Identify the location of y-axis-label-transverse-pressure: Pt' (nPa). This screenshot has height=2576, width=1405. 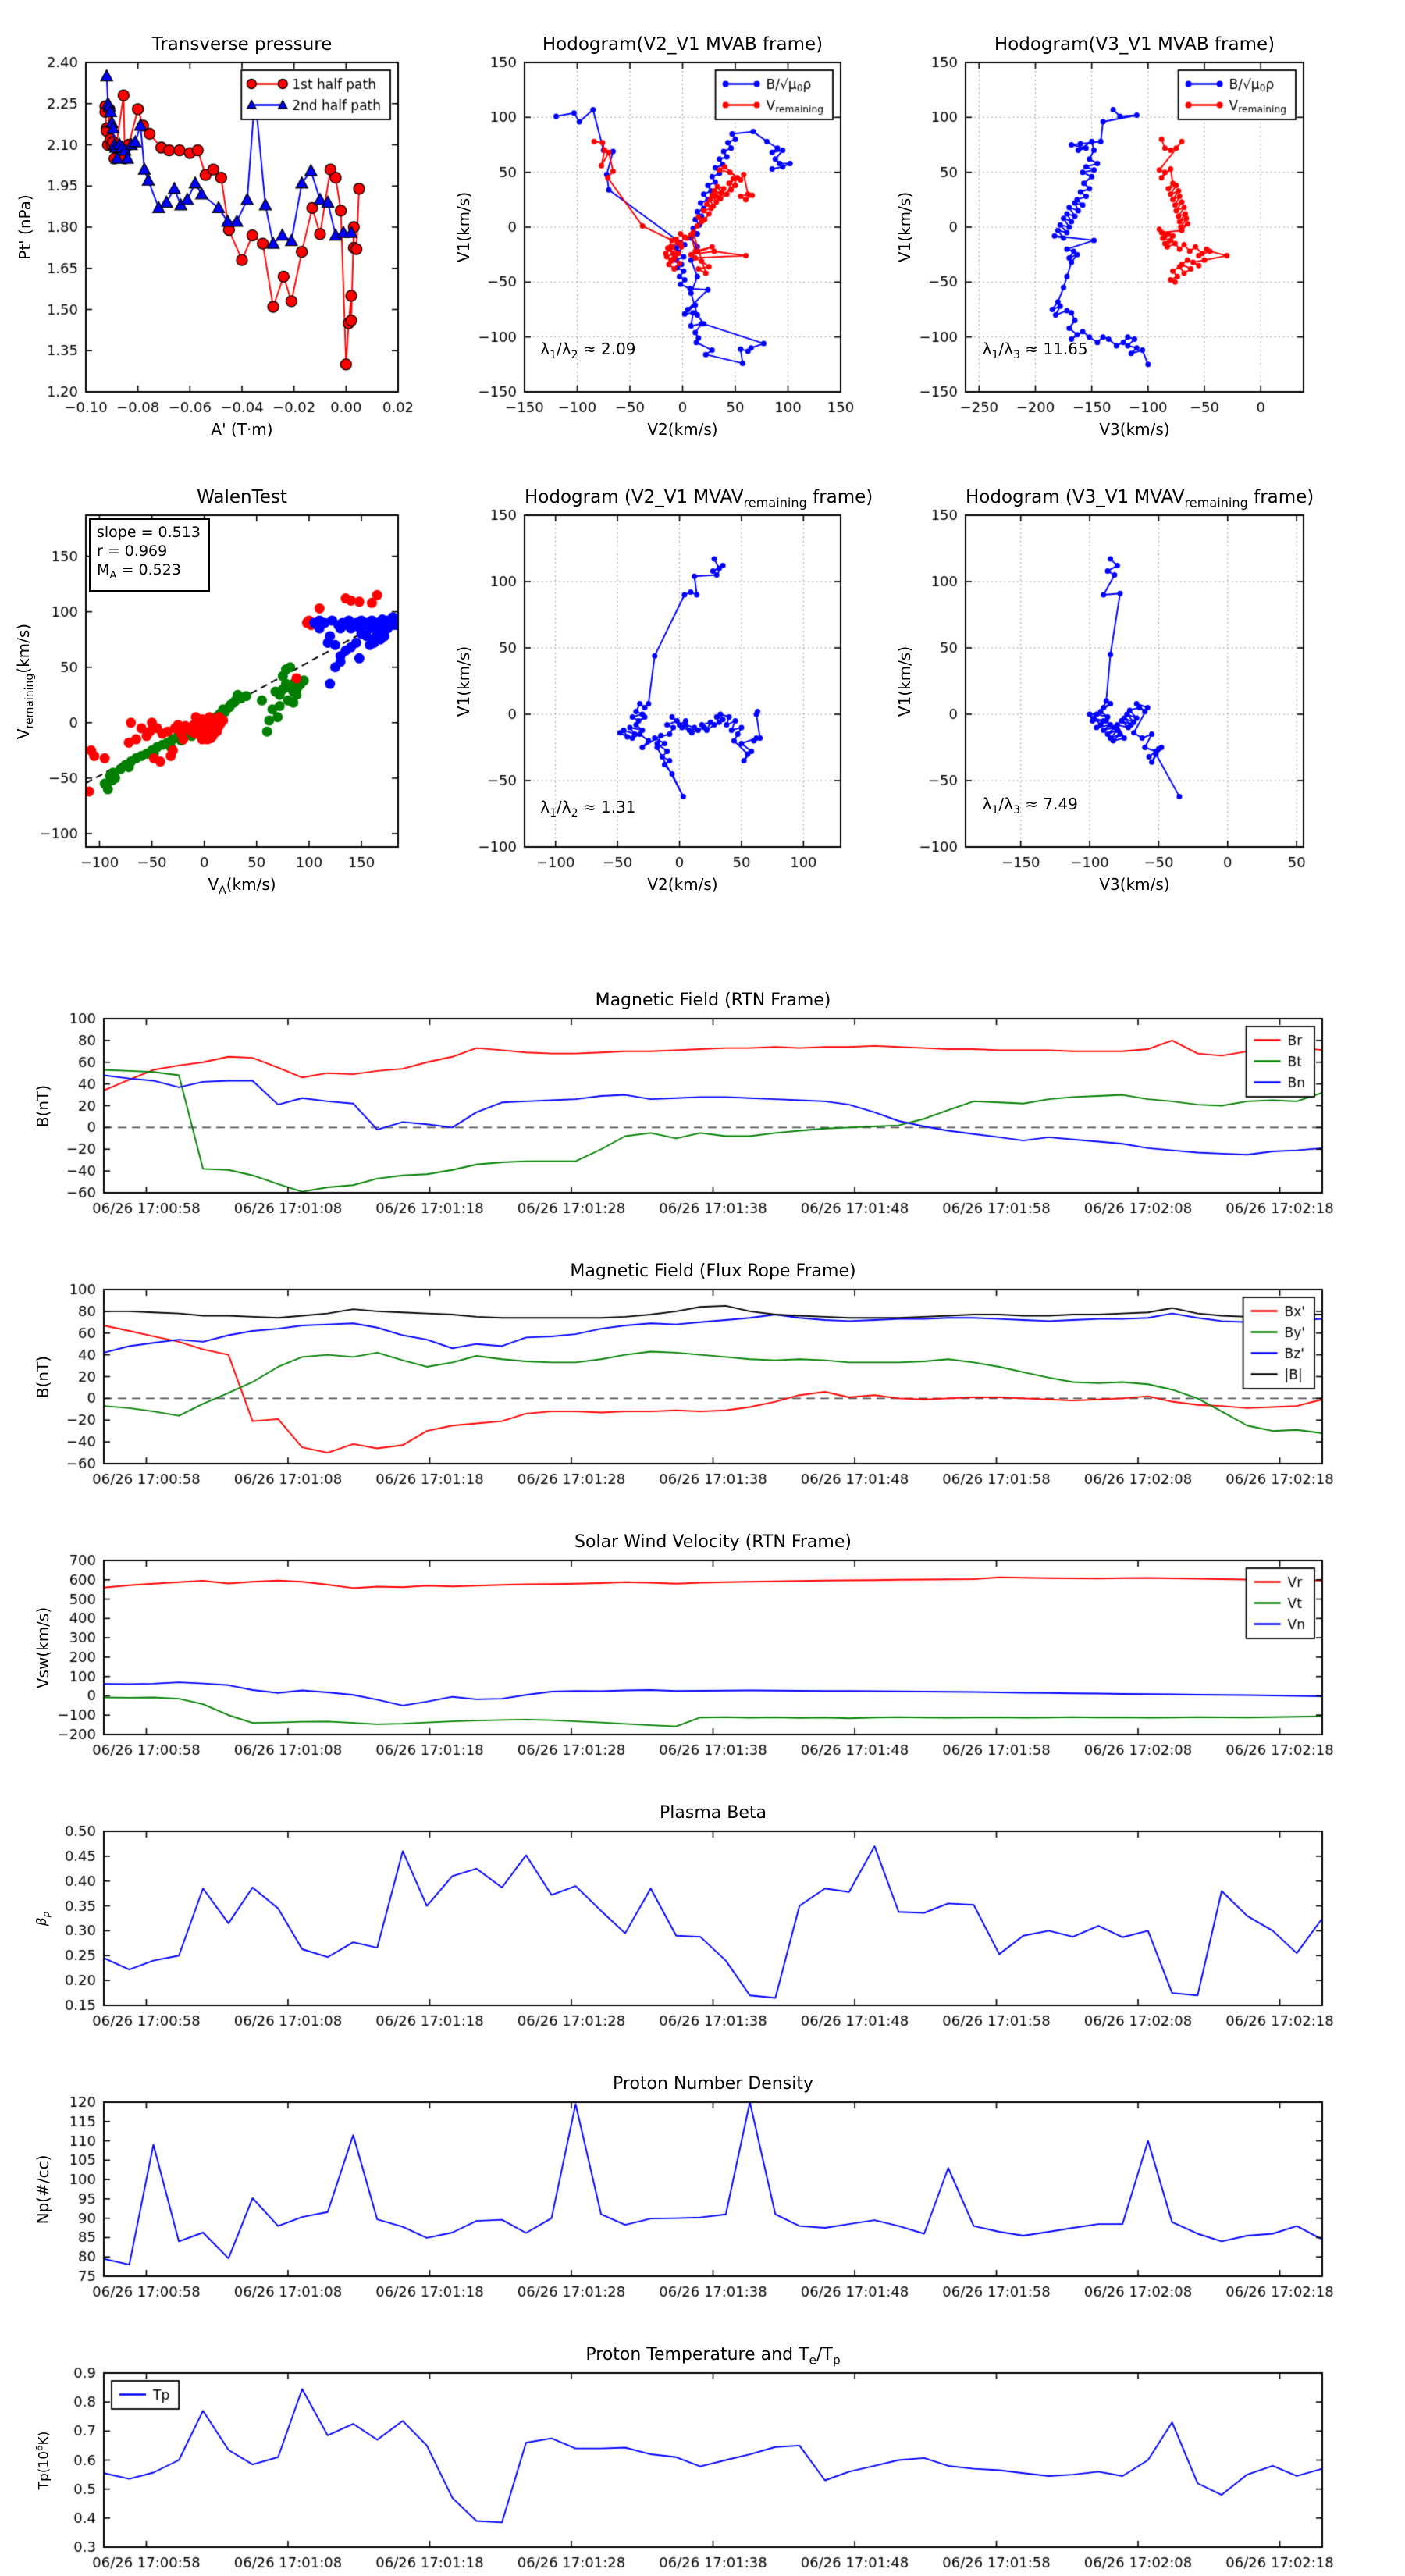
(25, 227).